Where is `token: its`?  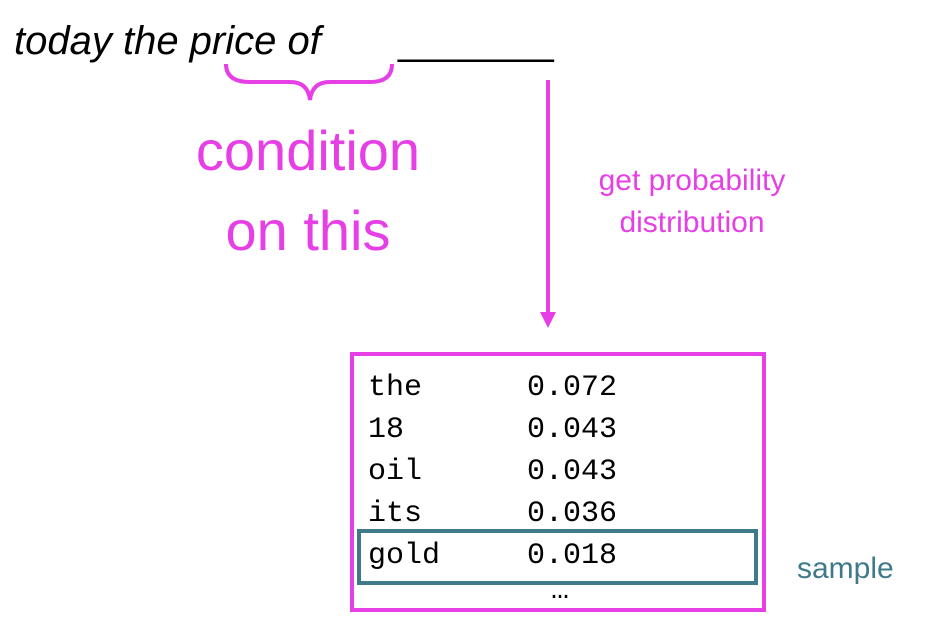
token: its is located at coordinates (395, 514).